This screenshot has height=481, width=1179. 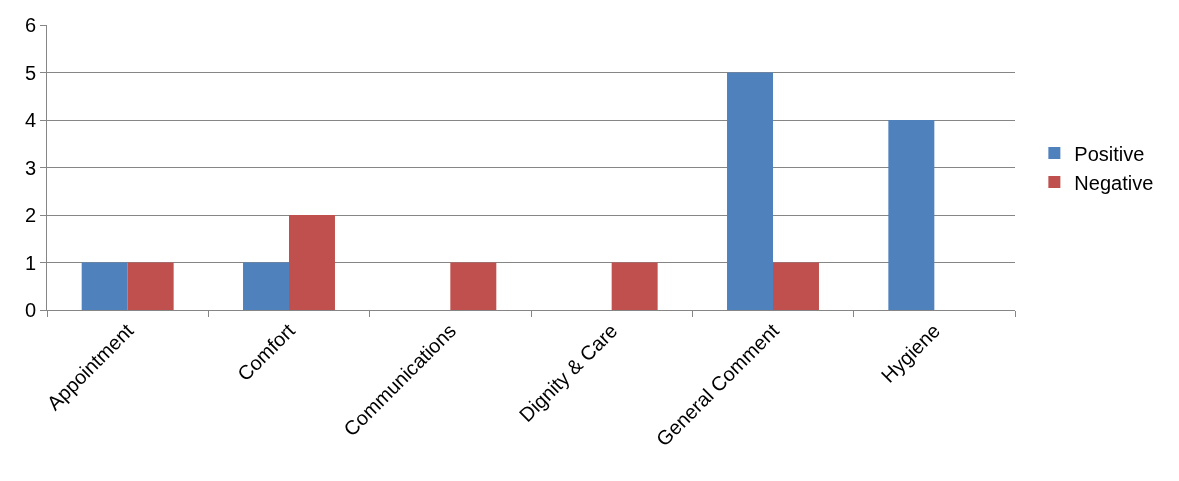 I want to click on y-tick-label: 2, so click(x=30, y=215).